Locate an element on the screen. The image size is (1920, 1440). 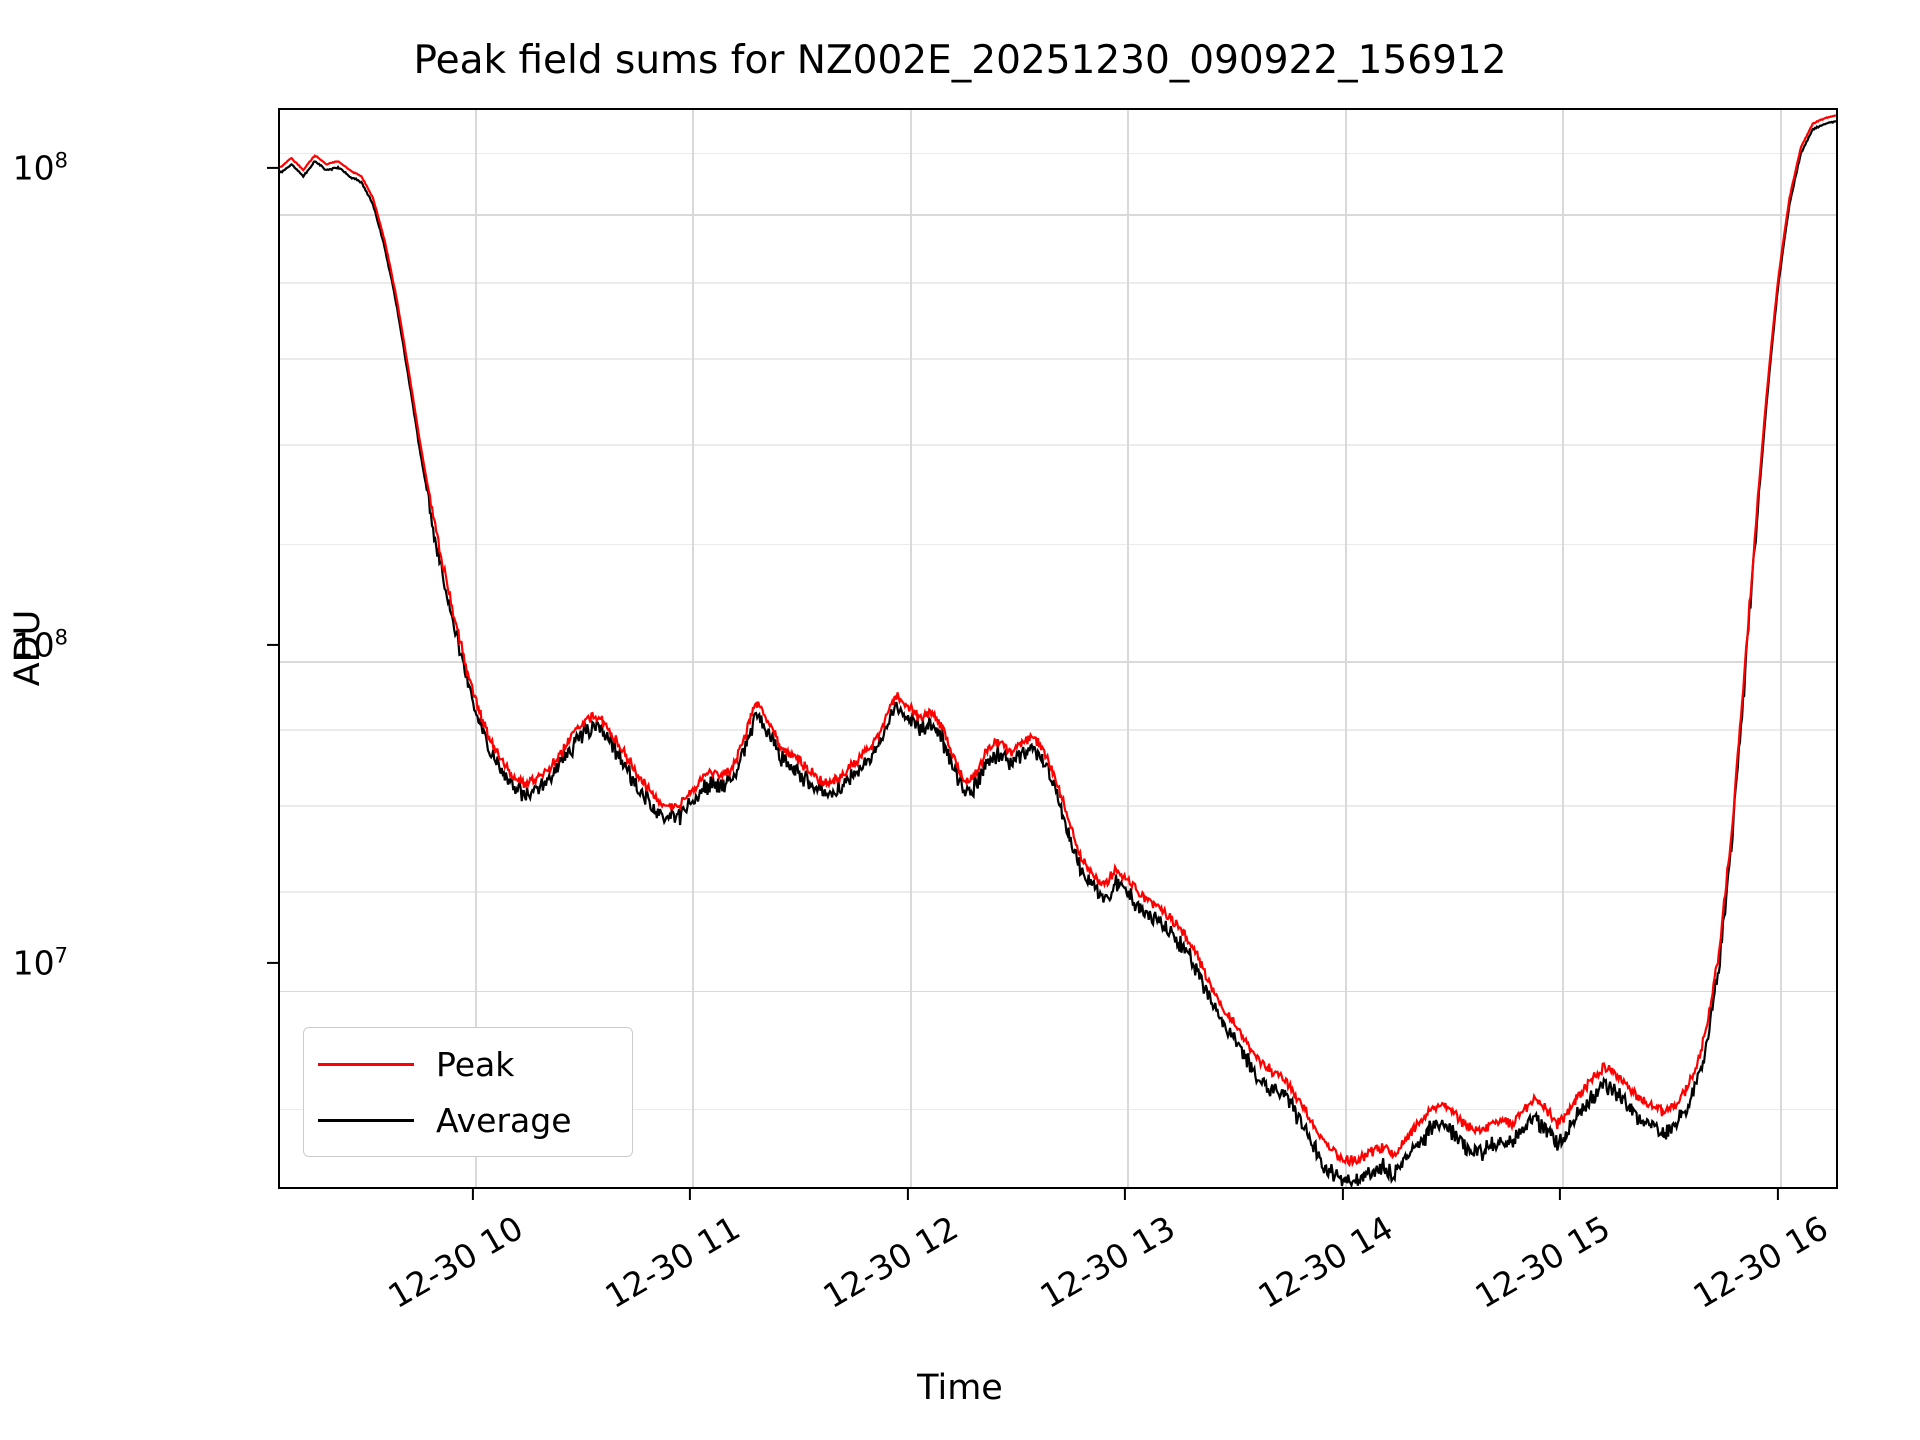
legend-label-average: Average is located at coordinates (504, 1120).